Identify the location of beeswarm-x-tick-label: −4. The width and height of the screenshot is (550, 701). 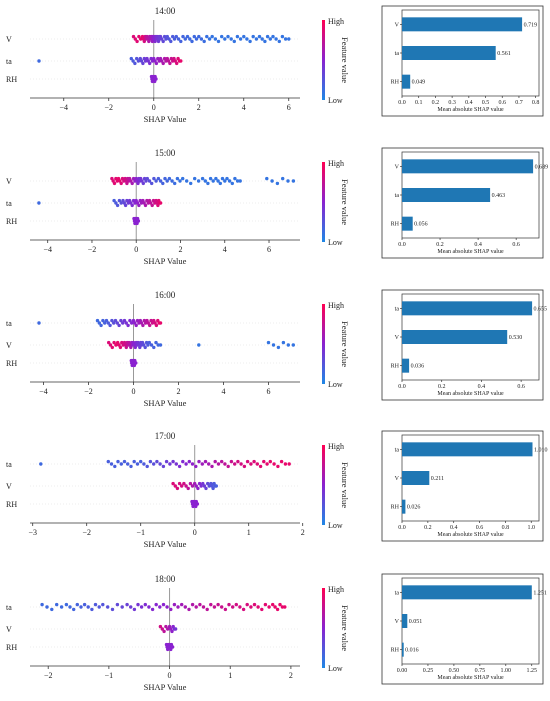
(63, 107).